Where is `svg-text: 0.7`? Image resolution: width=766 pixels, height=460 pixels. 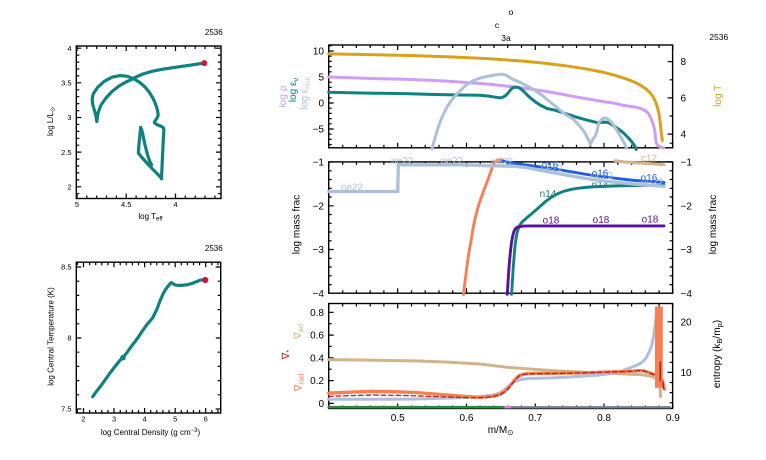
svg-text: 0.7 is located at coordinates (535, 418).